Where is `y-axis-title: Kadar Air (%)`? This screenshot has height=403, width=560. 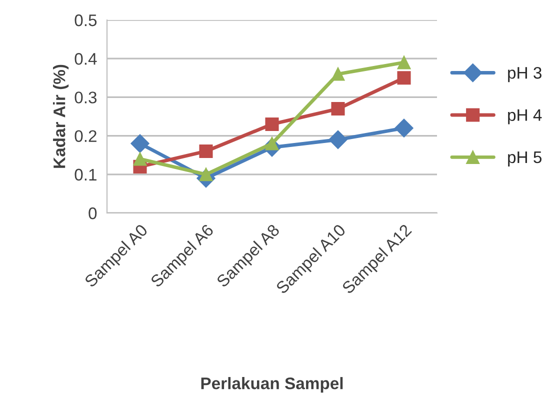
y-axis-title: Kadar Air (%) is located at coordinates (61, 116).